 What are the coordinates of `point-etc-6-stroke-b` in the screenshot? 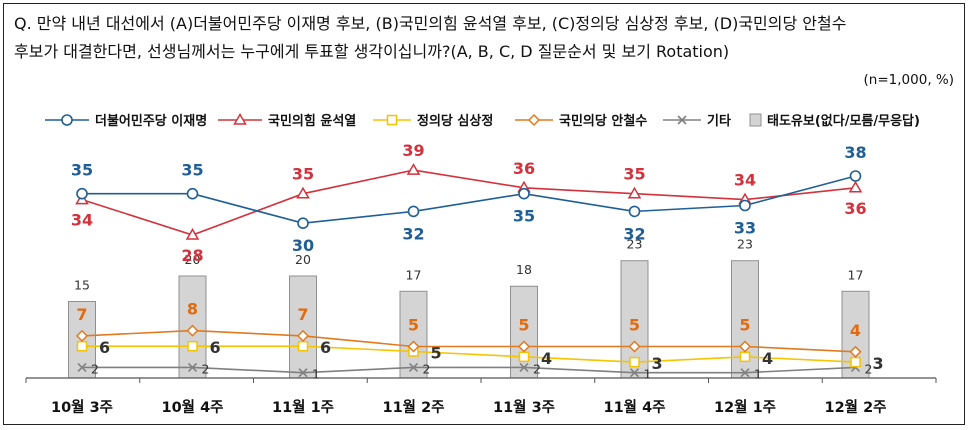 It's located at (745, 373).